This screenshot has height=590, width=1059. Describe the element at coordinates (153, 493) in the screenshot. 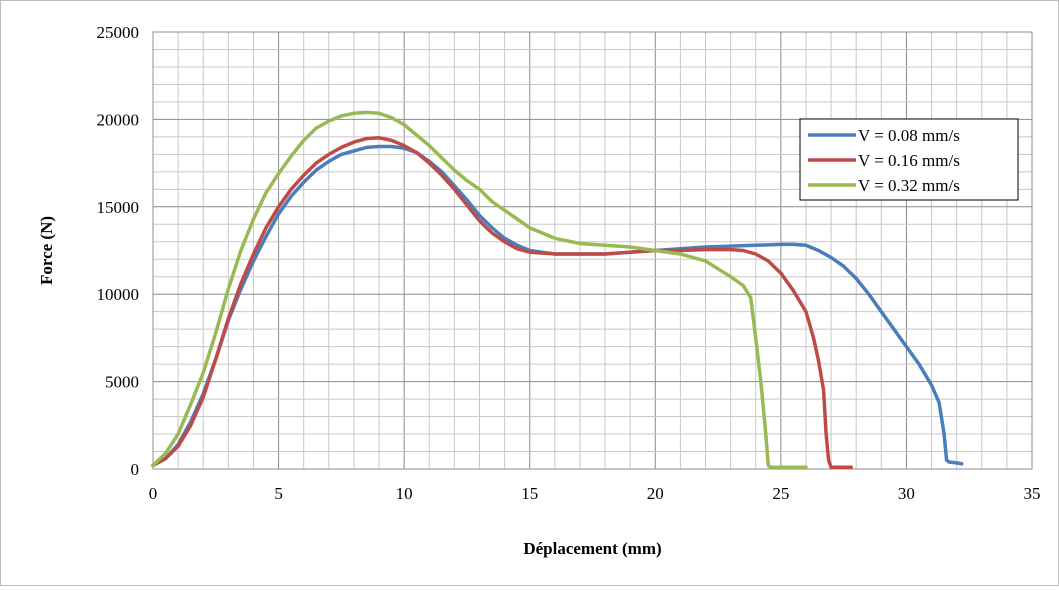

I see `x-tick-label: 0` at that location.